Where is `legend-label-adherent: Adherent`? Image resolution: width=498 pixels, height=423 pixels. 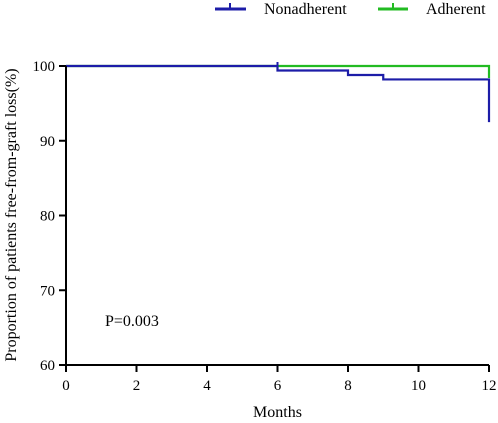 legend-label-adherent: Adherent is located at coordinates (456, 9).